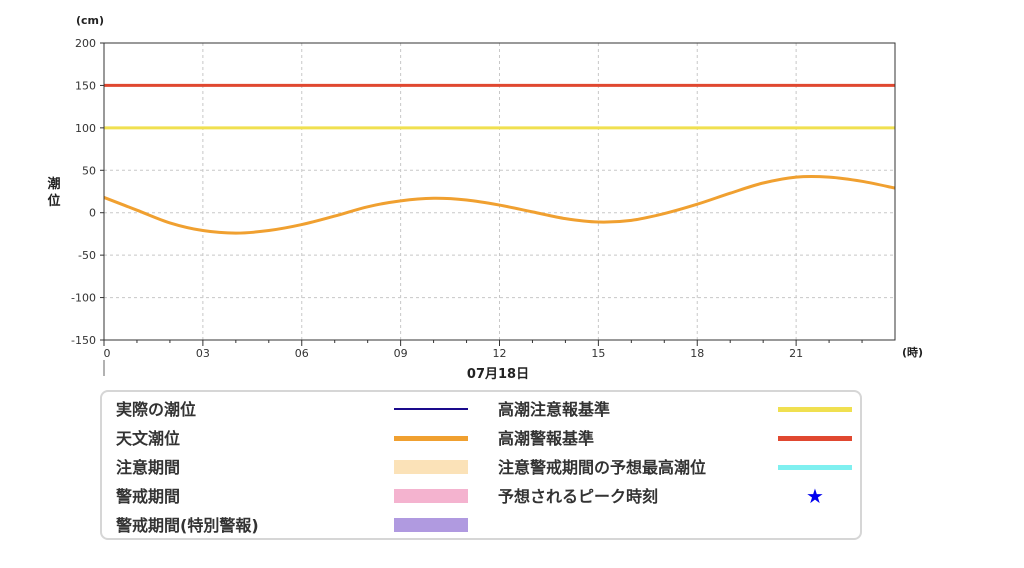 The image size is (1024, 568). Describe the element at coordinates (53, 201) in the screenshot. I see `y-axis-label-char: 位` at that location.